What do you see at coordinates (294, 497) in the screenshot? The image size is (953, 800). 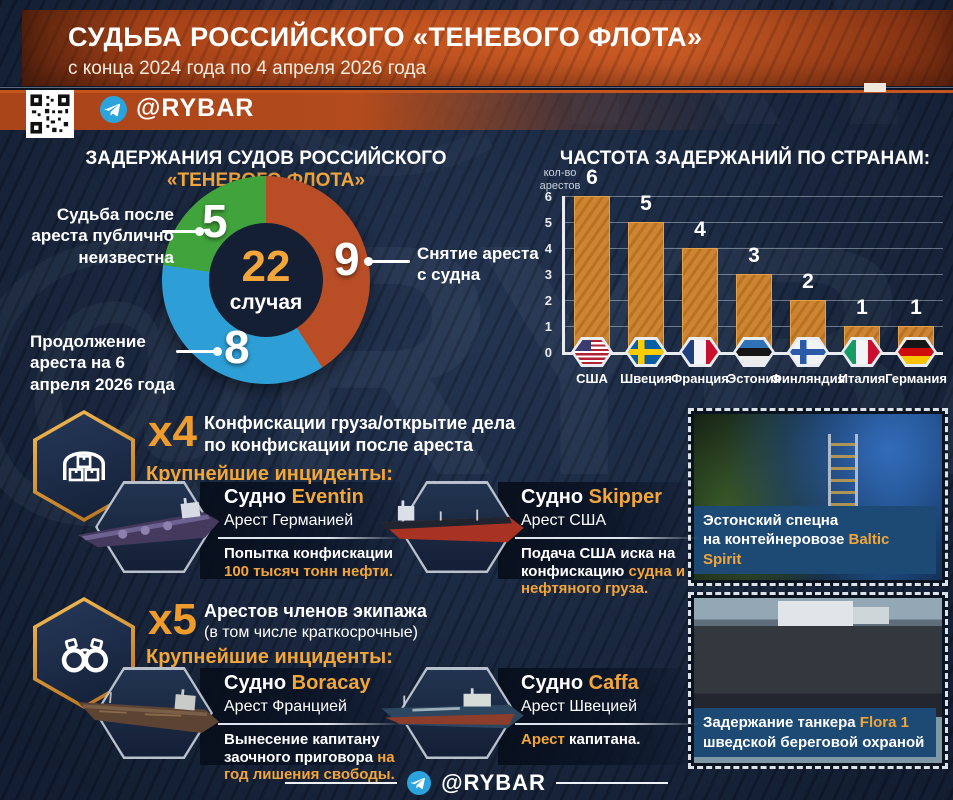 I see `ship-name: Судно Eventin` at bounding box center [294, 497].